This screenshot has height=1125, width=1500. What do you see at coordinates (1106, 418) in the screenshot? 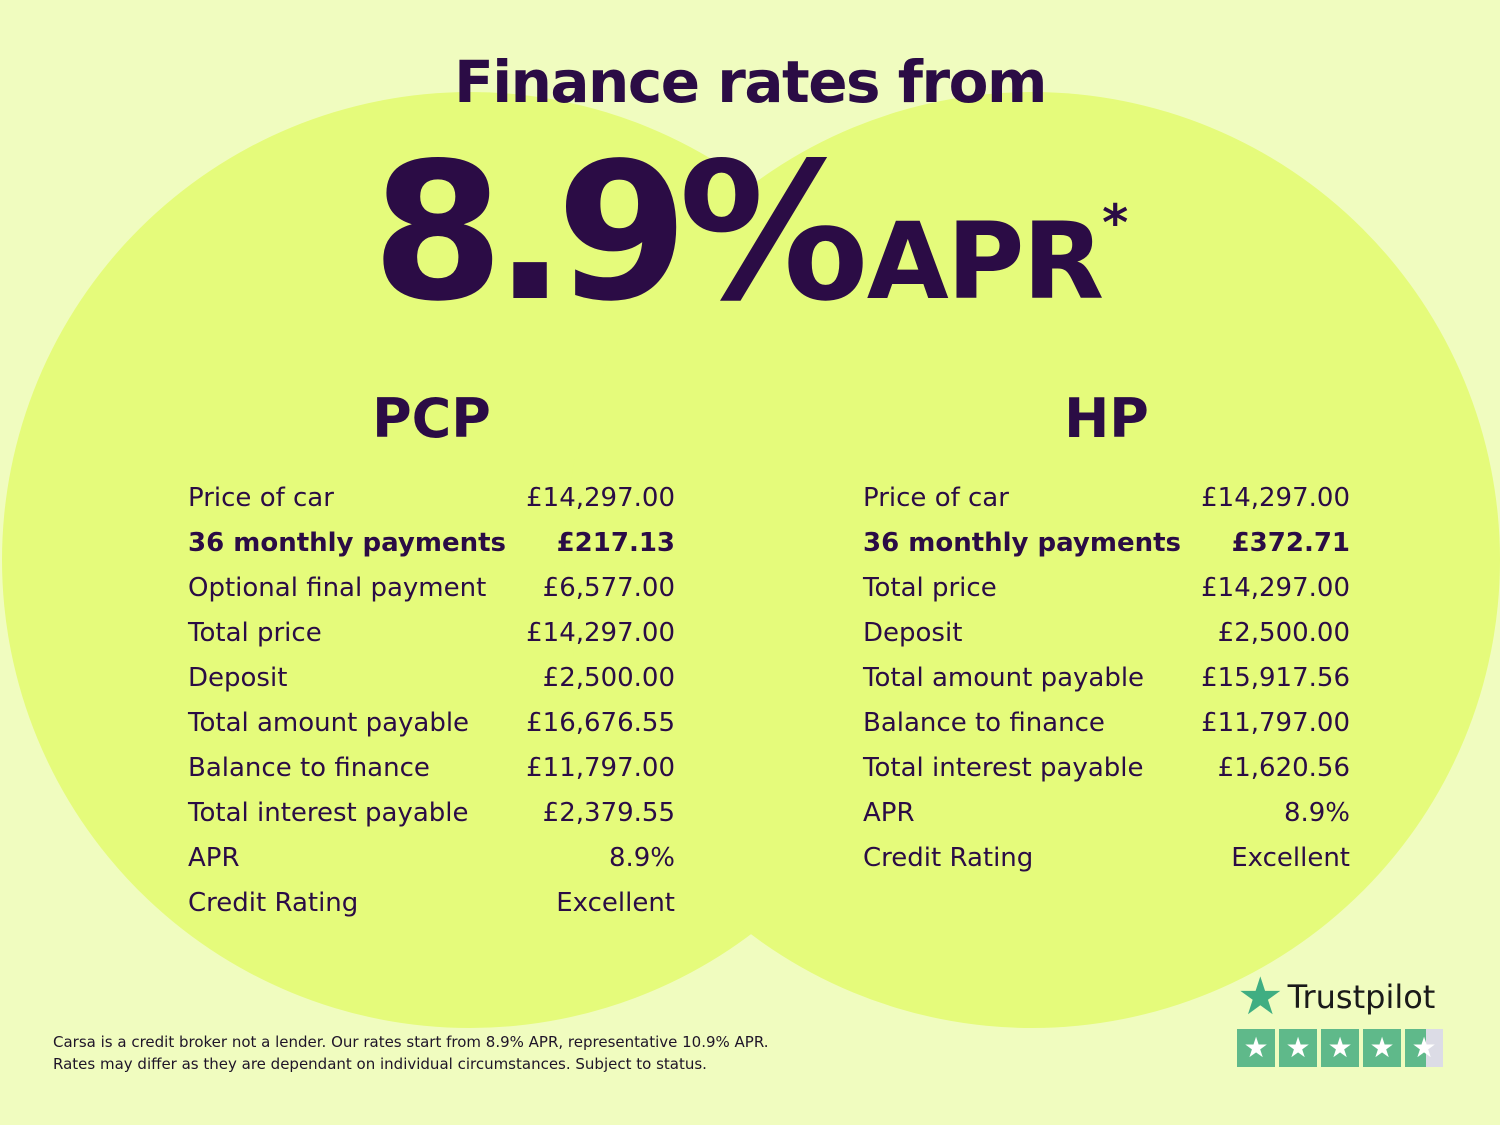
I see `hp-title: HP` at bounding box center [1106, 418].